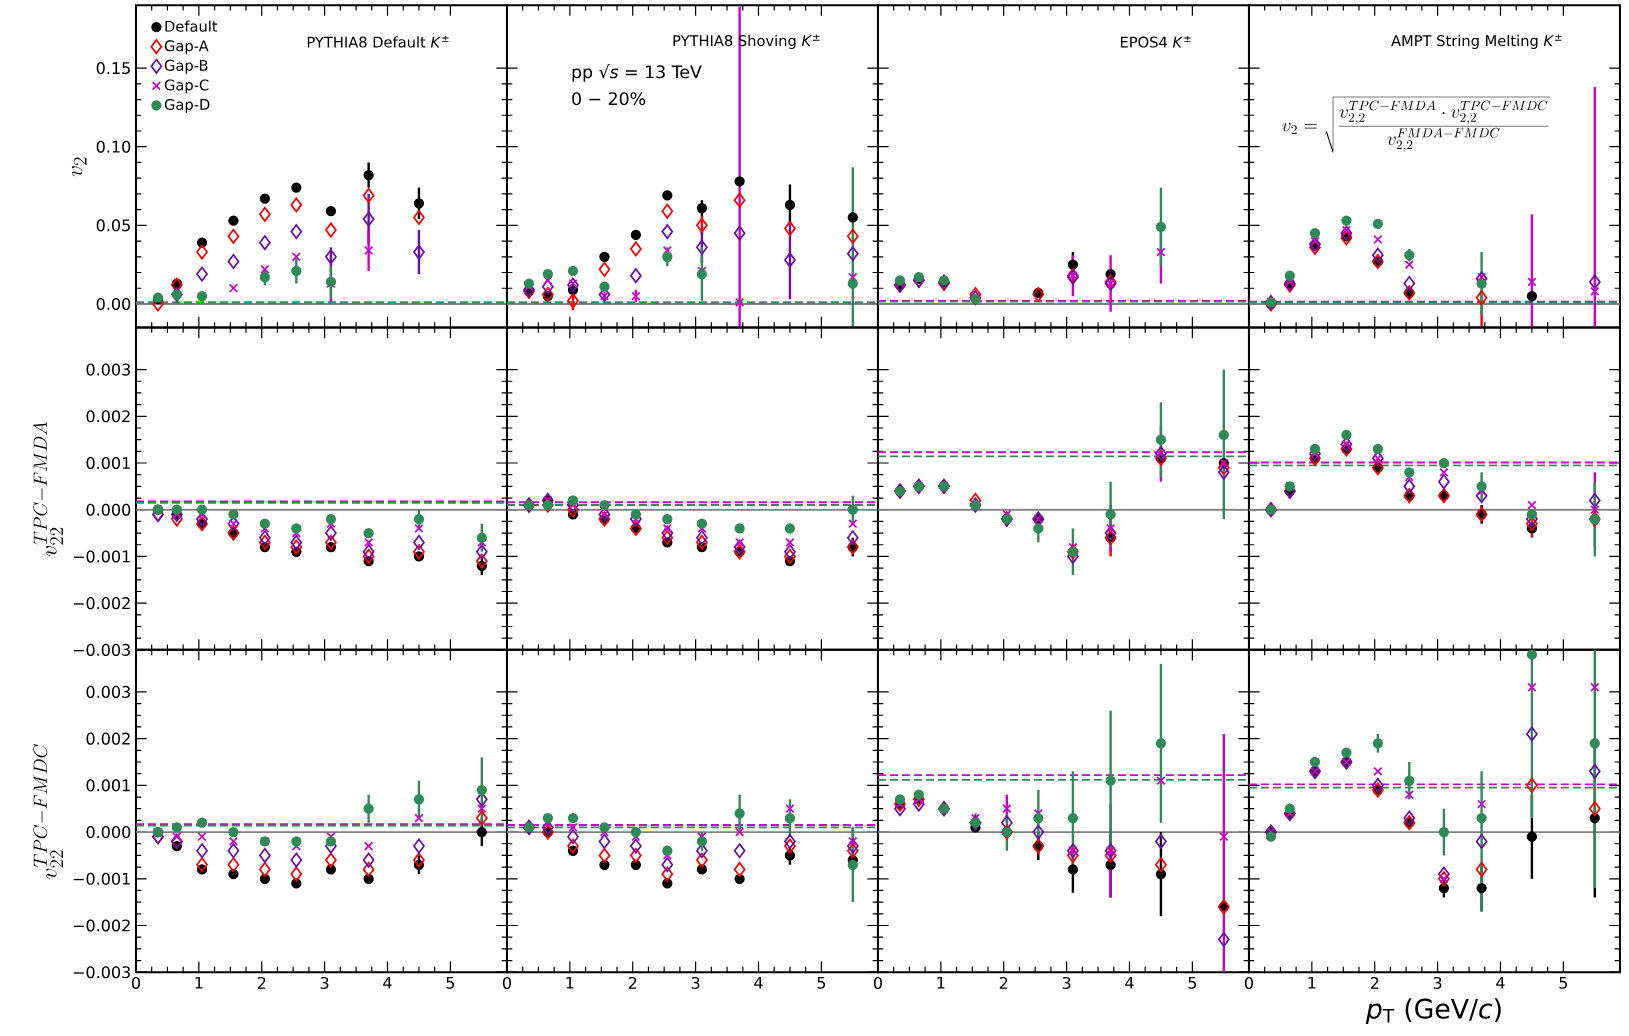 The image size is (1629, 1036). I want to click on legend-label: Gap-A, so click(186, 47).